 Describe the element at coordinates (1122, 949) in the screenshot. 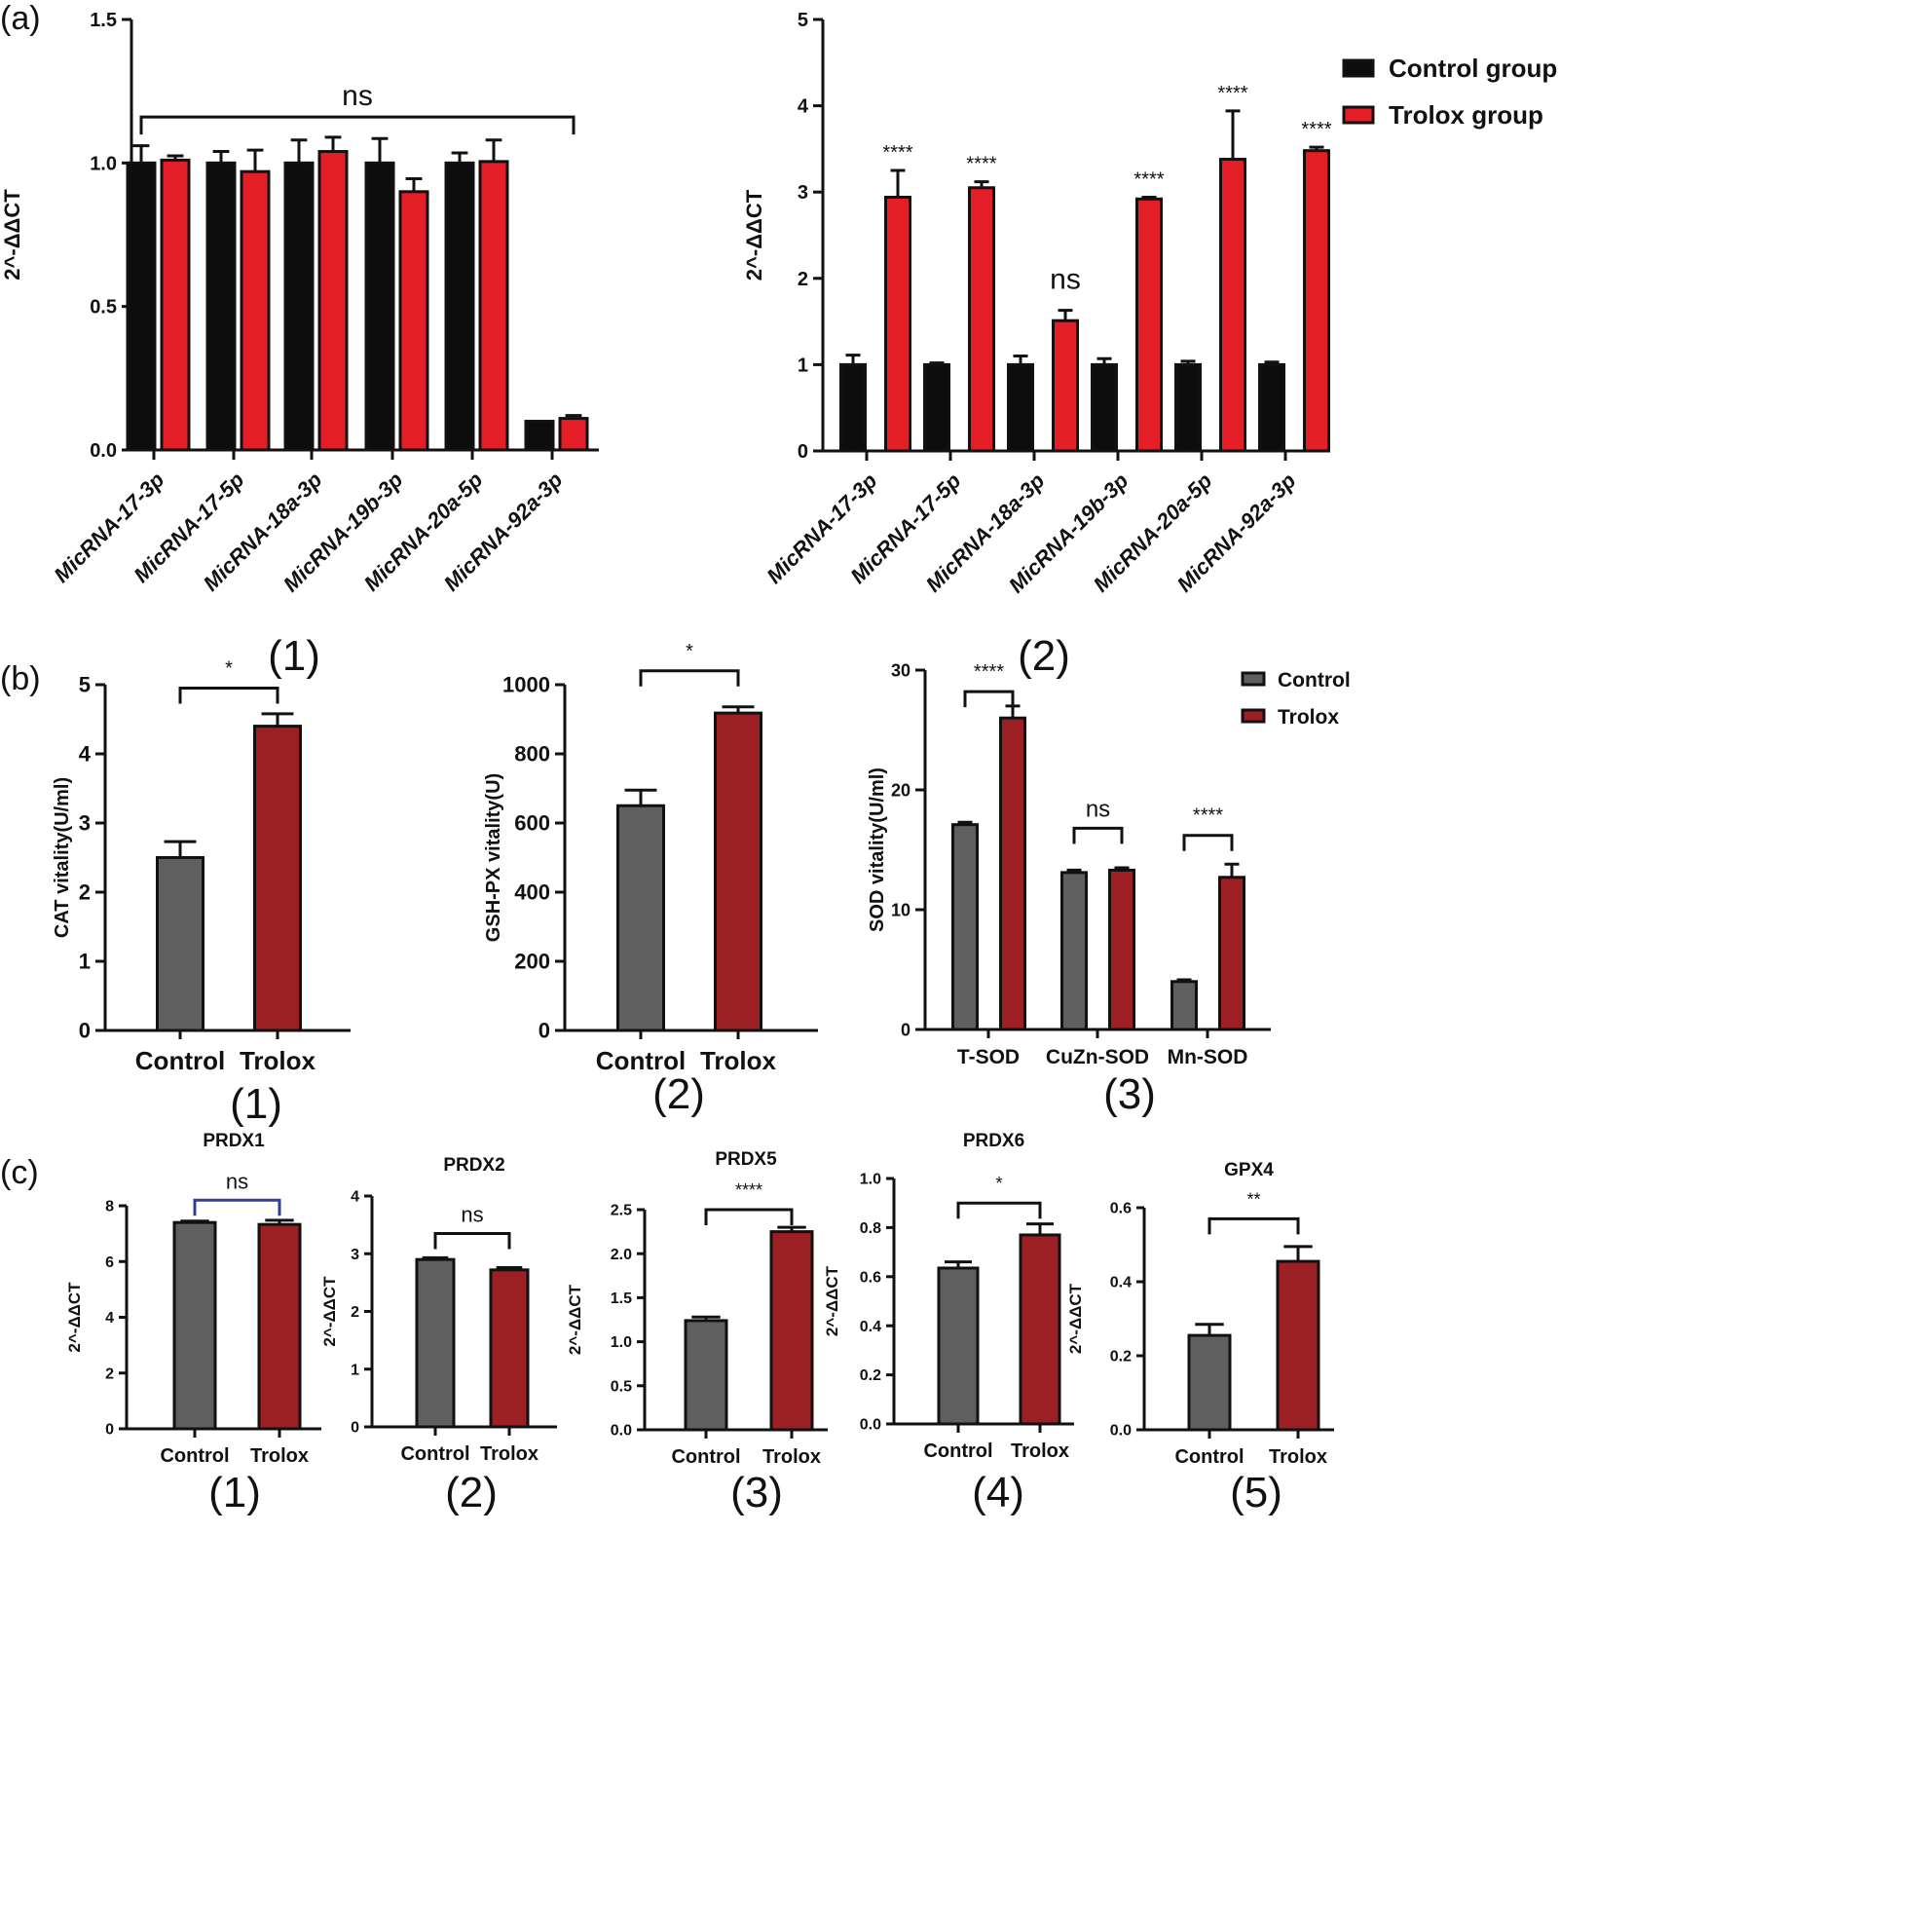

I see `chart-b3-bar-trolox` at that location.